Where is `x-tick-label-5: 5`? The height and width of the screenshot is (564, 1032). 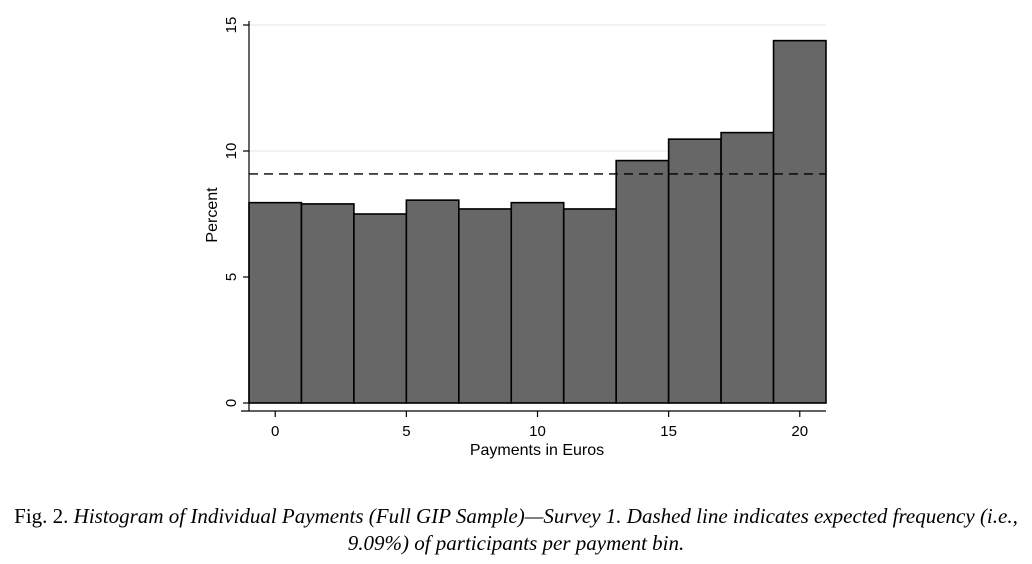
x-tick-label-5: 5 is located at coordinates (406, 431).